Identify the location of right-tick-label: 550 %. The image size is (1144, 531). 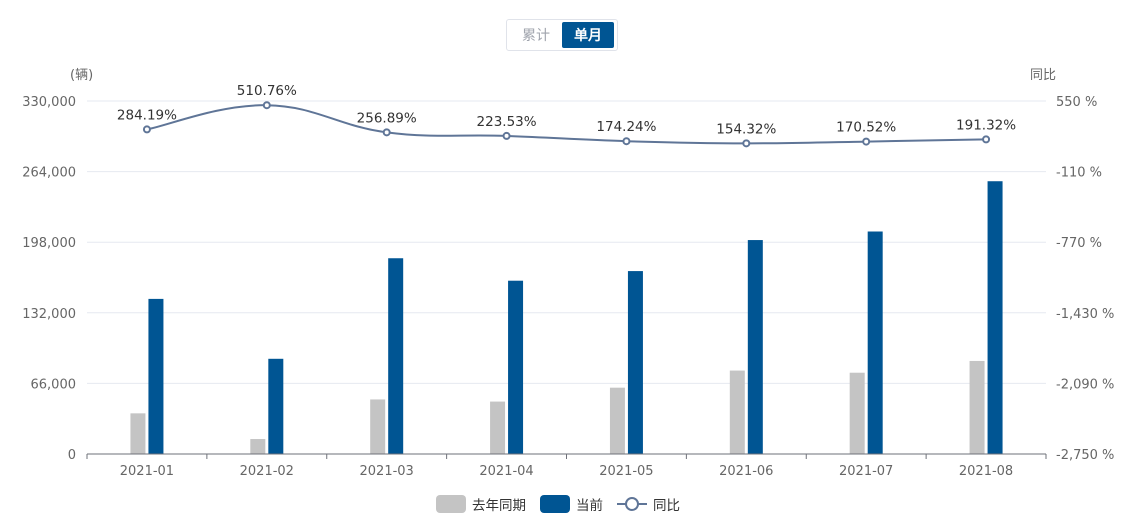
(1076, 102).